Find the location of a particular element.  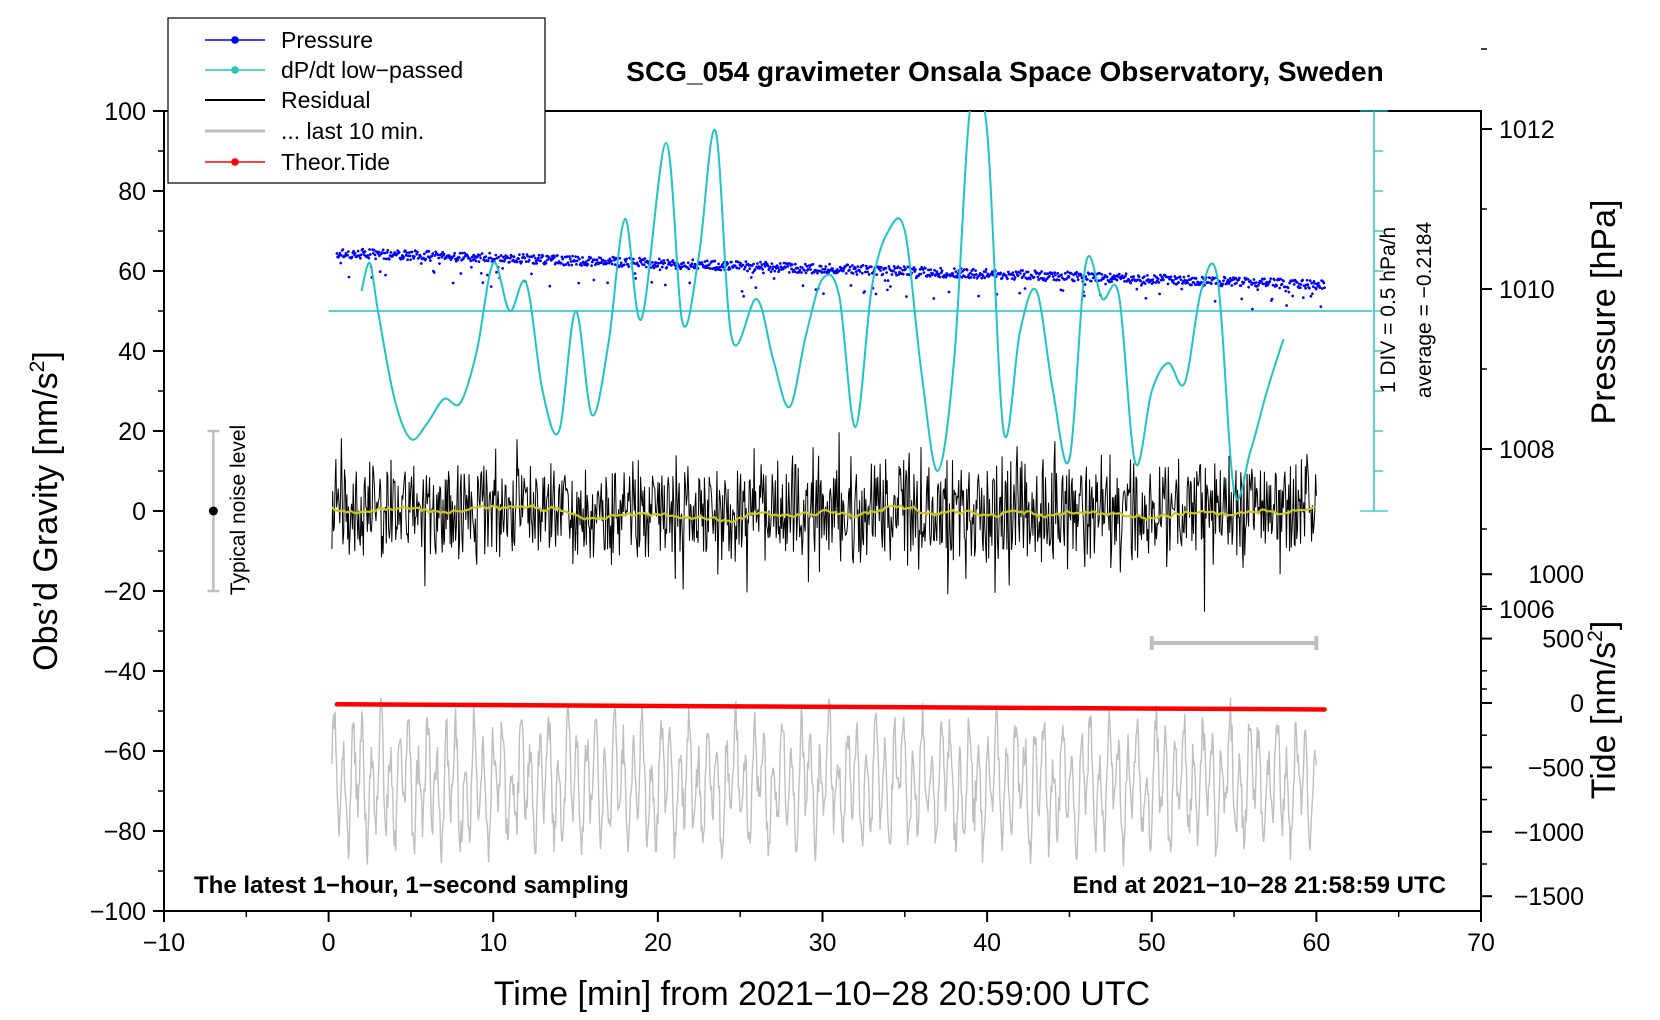

y-axis-tide-title: Tide [nm/s2] is located at coordinates (1603, 710).